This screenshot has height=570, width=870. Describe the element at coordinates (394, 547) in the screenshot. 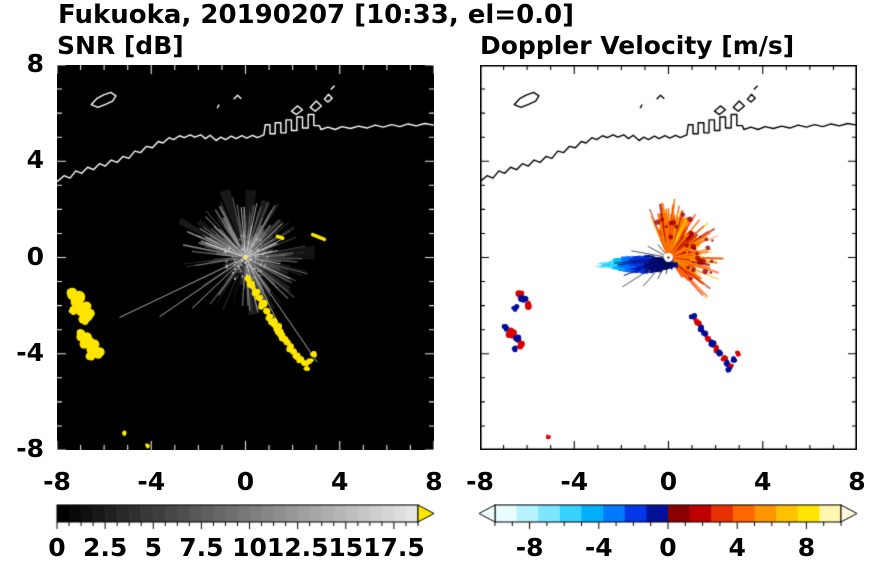

I see `tick-label: 17.5` at that location.